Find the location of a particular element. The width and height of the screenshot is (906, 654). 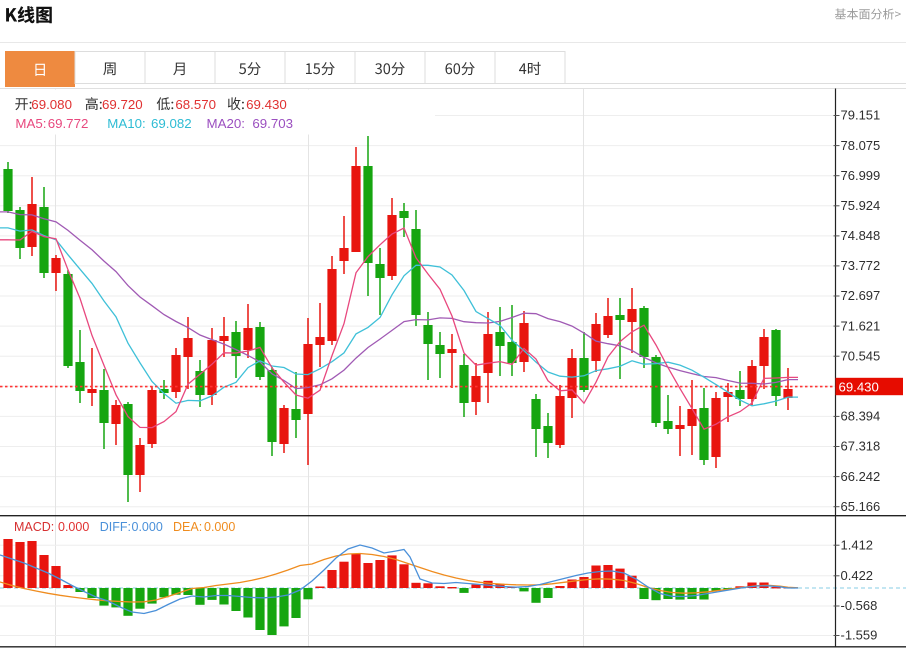

svg-text: 69.082 is located at coordinates (171, 123).